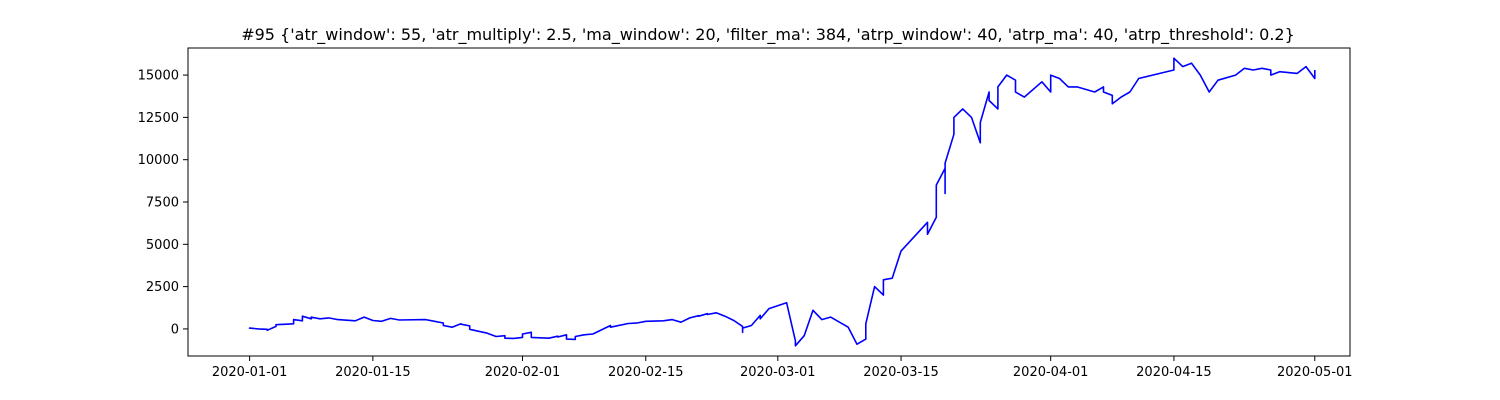 The height and width of the screenshot is (400, 1500). I want to click on y-tick-label: 5000, so click(162, 245).